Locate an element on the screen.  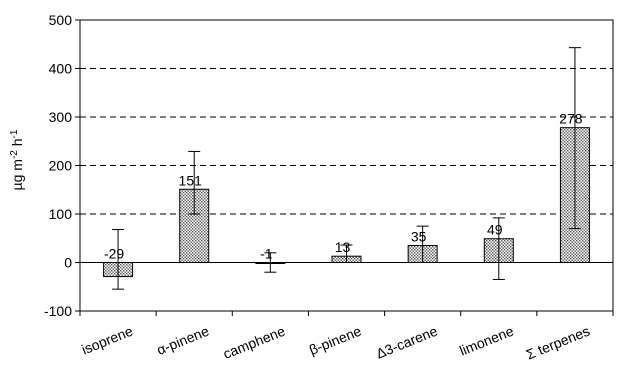
category-label-3: β-pinene is located at coordinates (335, 340).